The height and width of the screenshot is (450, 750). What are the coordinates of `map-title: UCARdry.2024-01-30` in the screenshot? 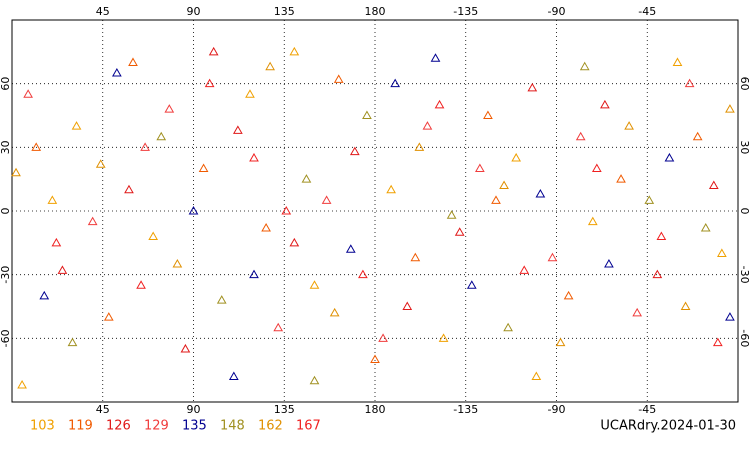 It's located at (668, 426).